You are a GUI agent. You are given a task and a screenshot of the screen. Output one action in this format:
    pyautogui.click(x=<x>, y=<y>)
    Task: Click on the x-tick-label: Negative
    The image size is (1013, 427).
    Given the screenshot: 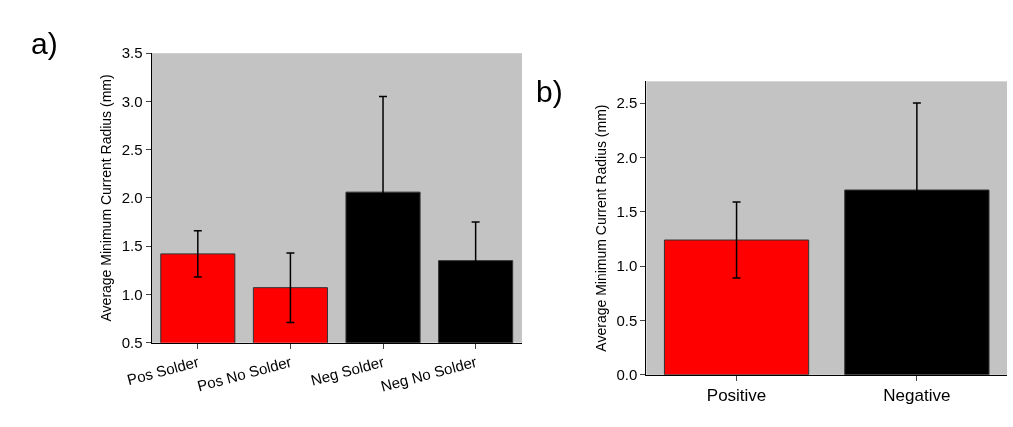 What is the action you would take?
    pyautogui.click(x=917, y=396)
    